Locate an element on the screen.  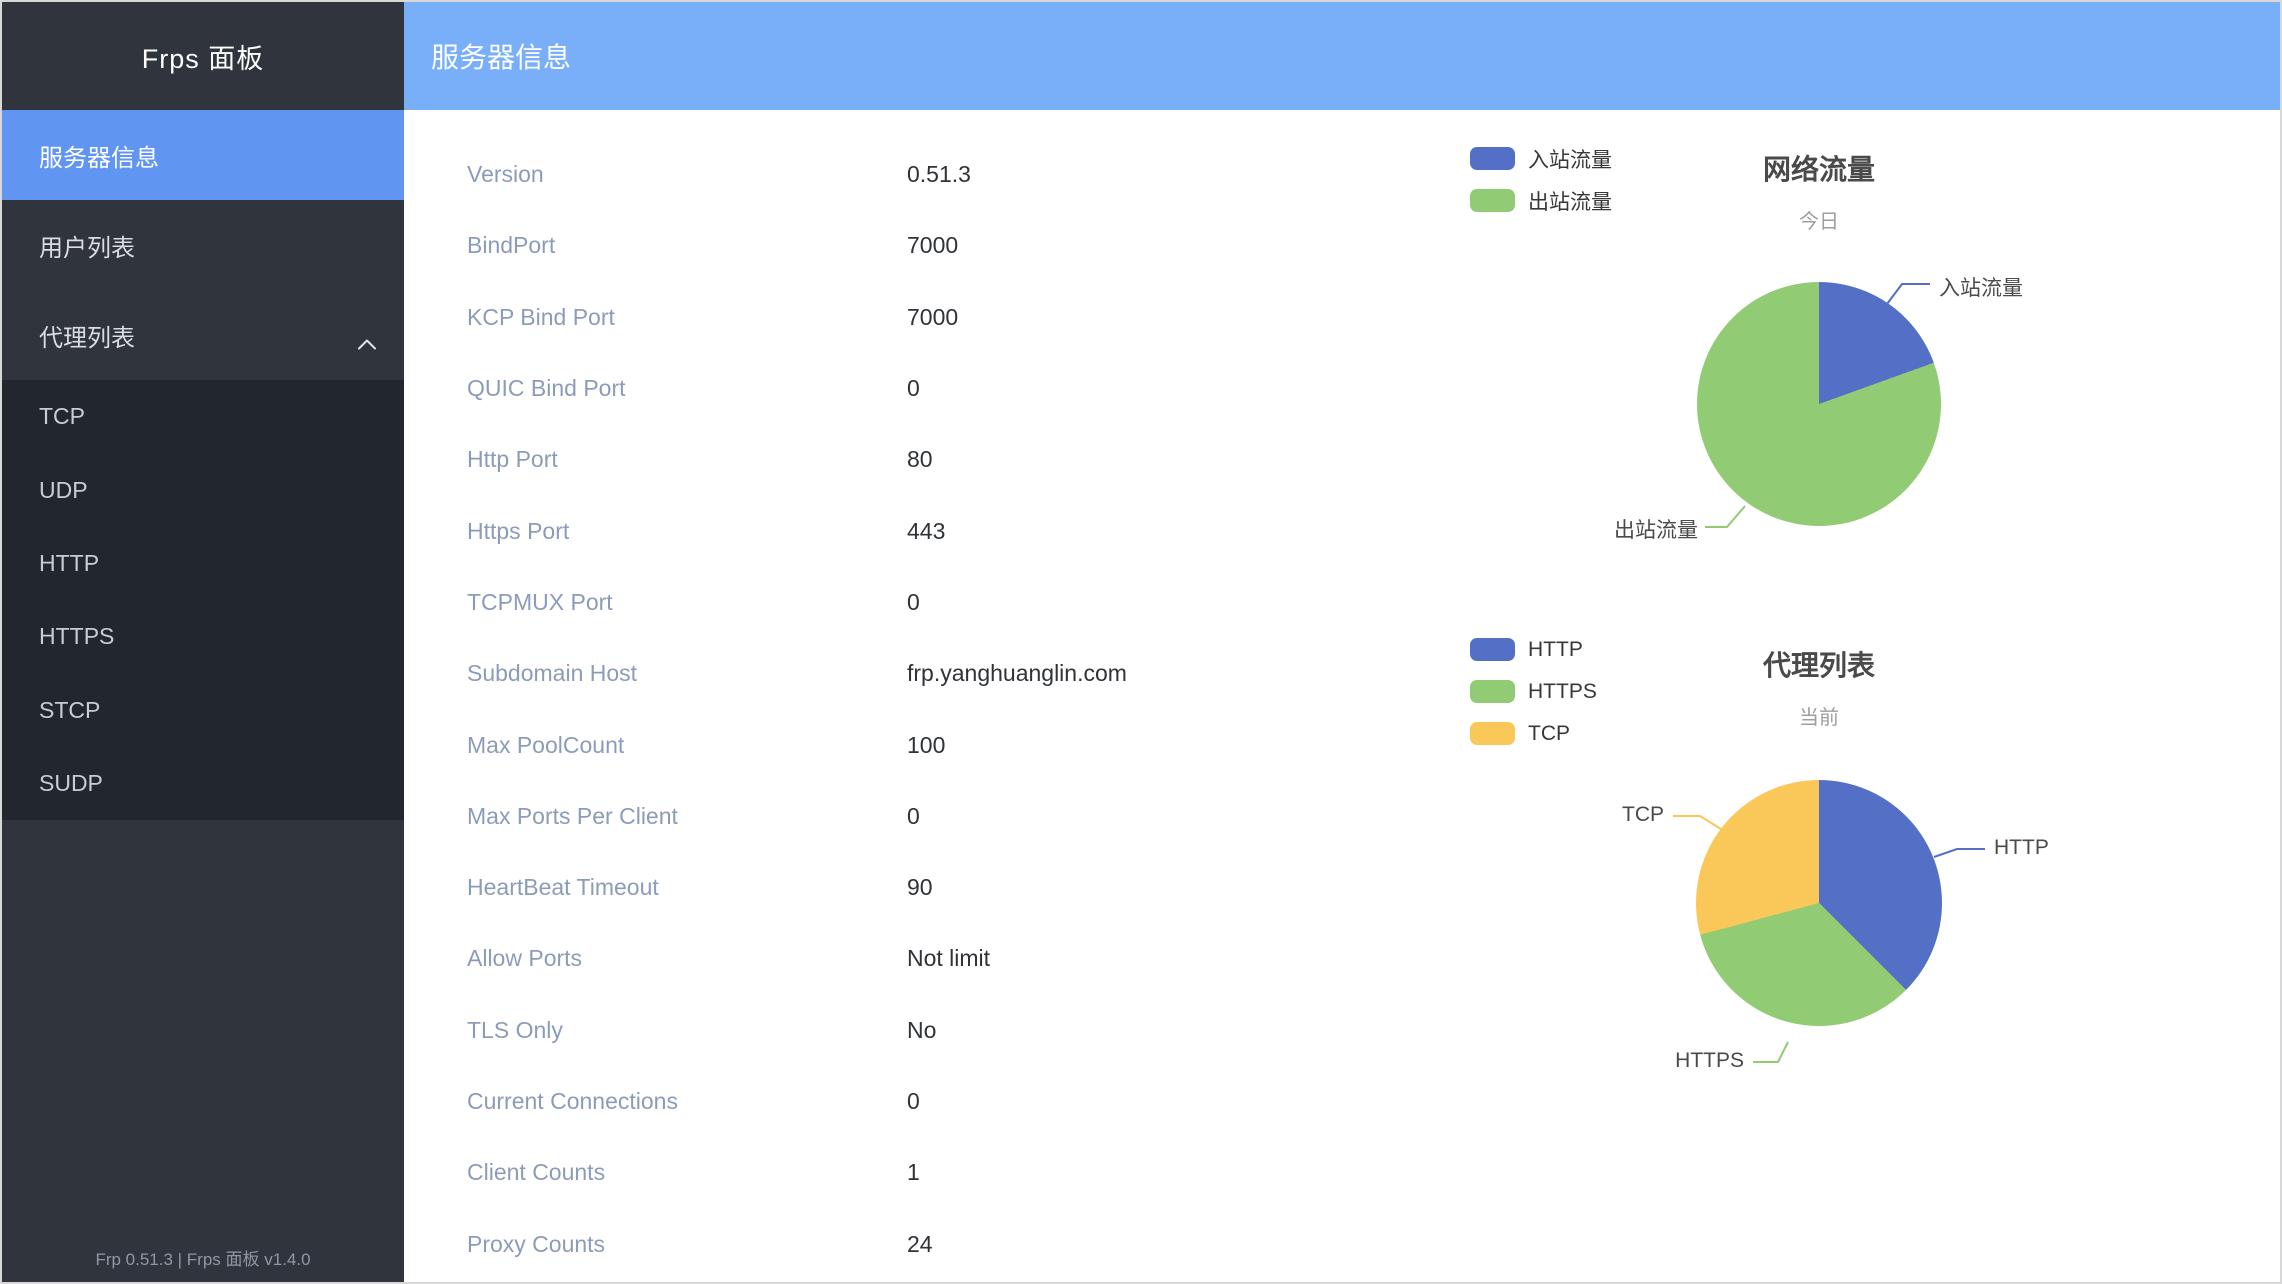
pie-label-inbound: 入站流量 is located at coordinates (1981, 288).